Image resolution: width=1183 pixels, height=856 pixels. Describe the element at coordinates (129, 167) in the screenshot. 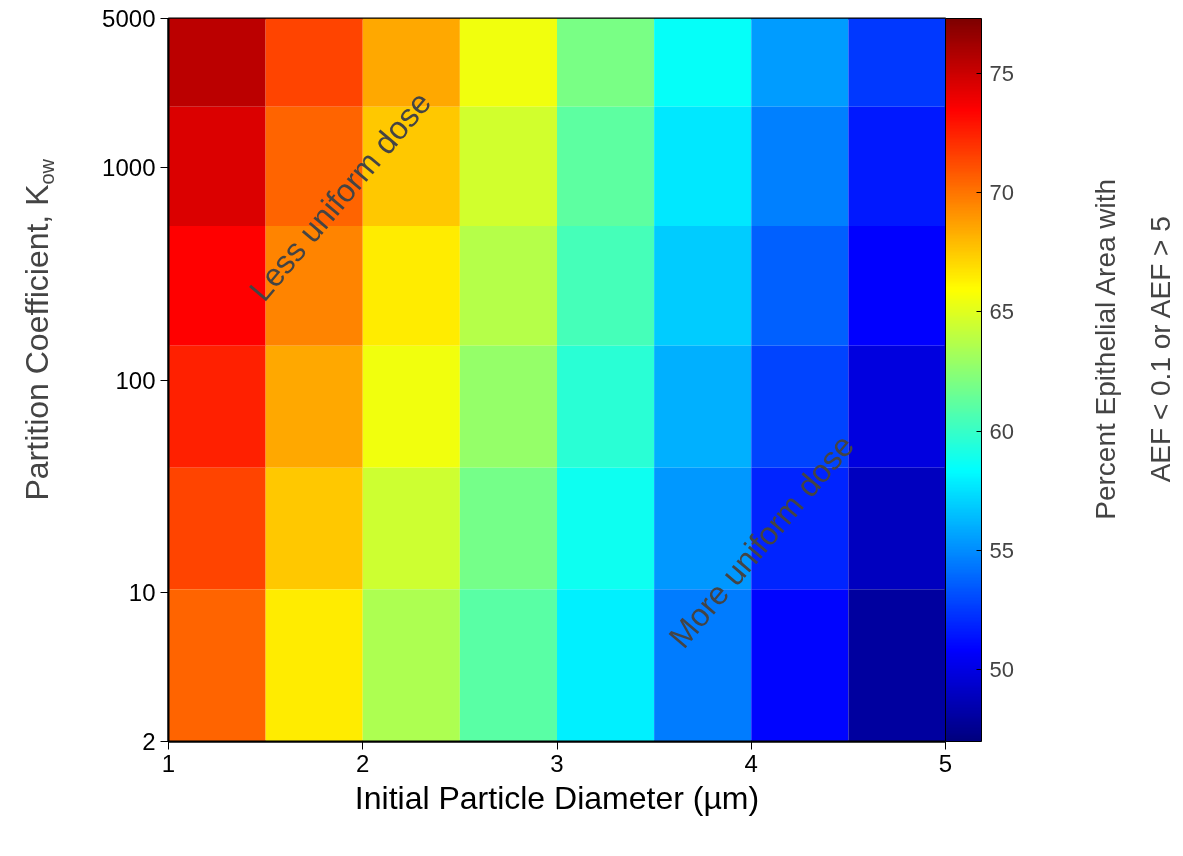

I see `y-tick-label: 1000` at that location.